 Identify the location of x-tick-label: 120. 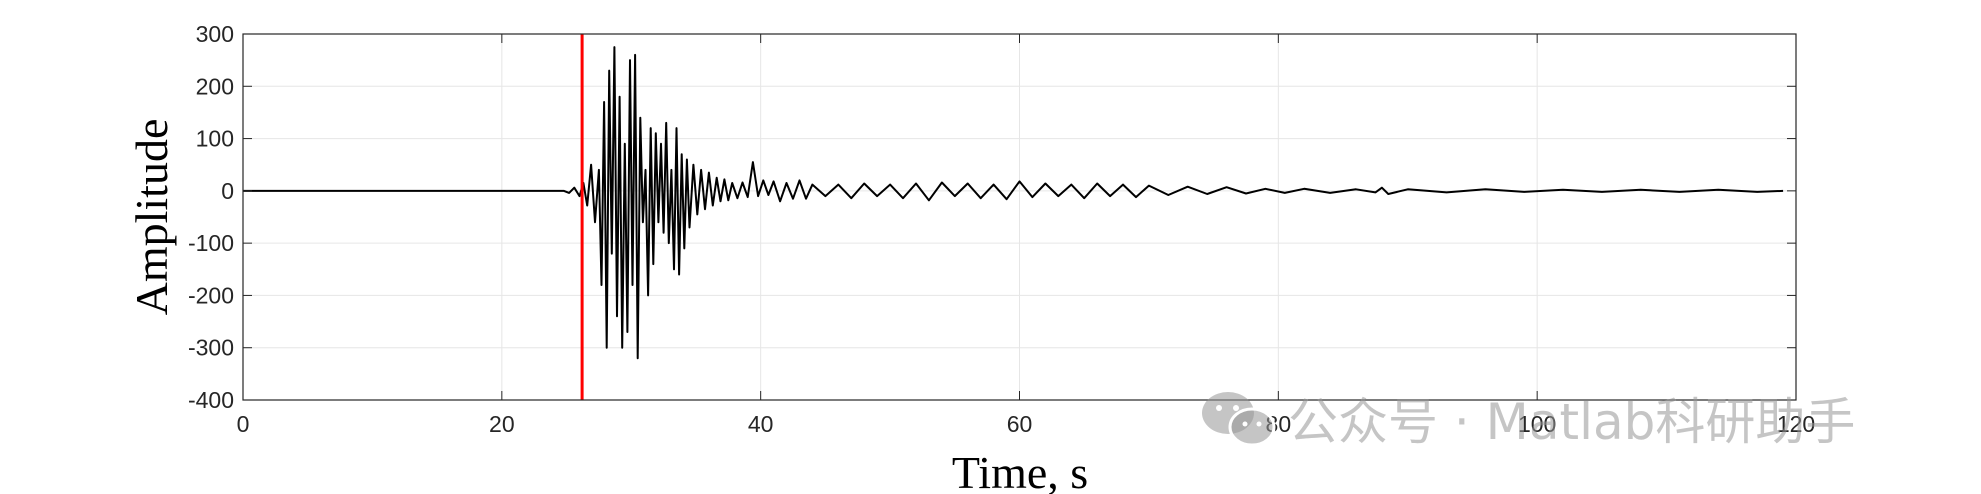
(1796, 424).